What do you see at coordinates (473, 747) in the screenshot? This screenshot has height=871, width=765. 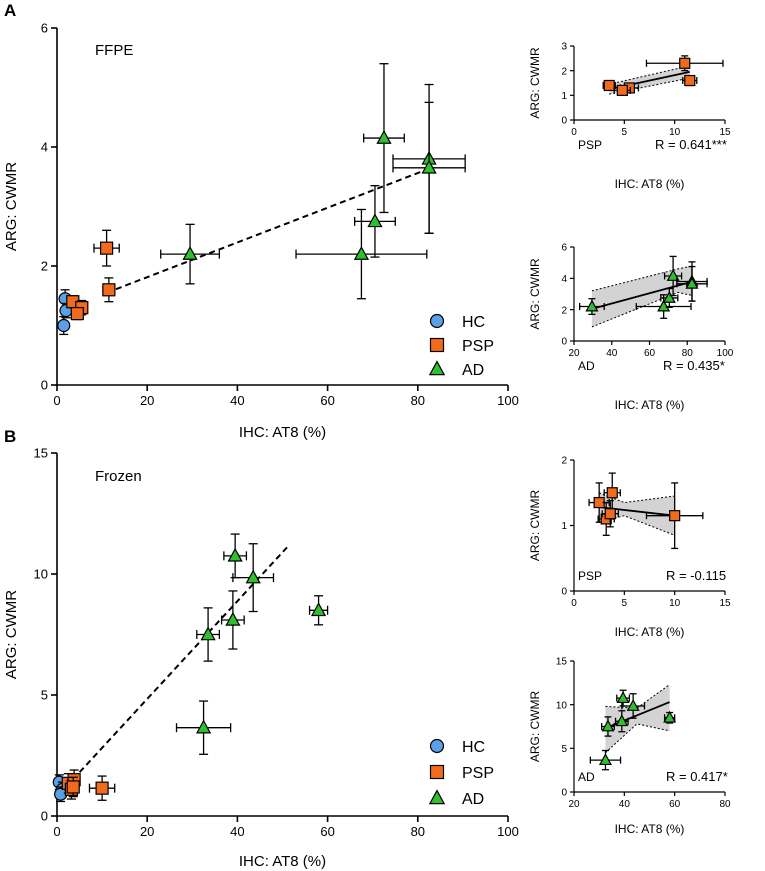 I see `legend-label-hc: HC` at bounding box center [473, 747].